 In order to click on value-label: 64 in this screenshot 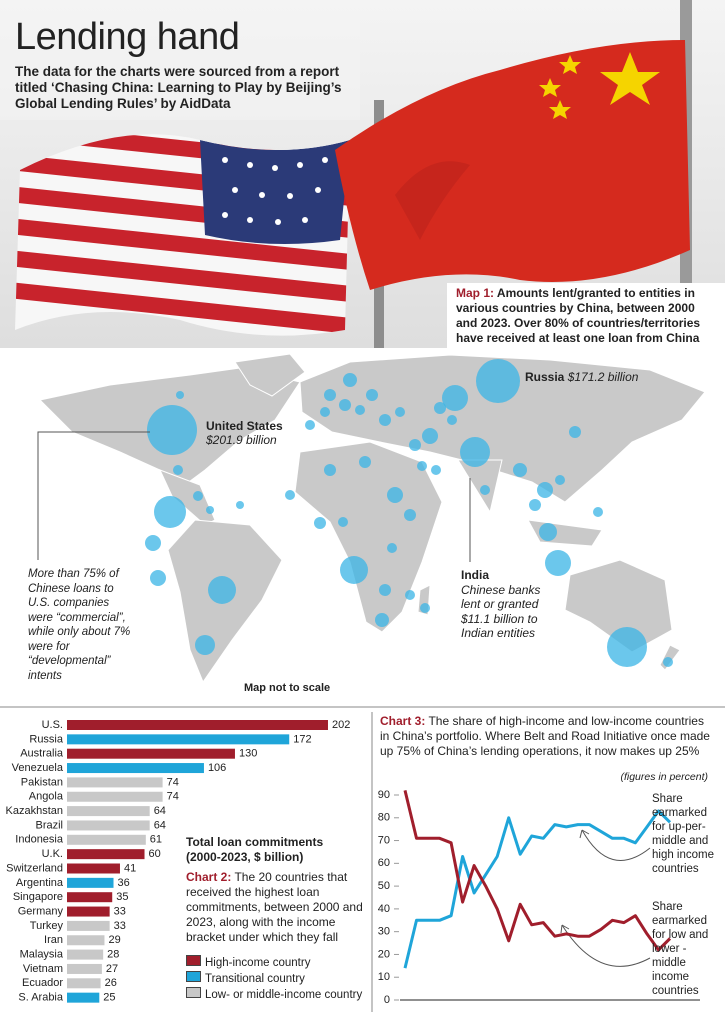, I will do `click(160, 825)`.